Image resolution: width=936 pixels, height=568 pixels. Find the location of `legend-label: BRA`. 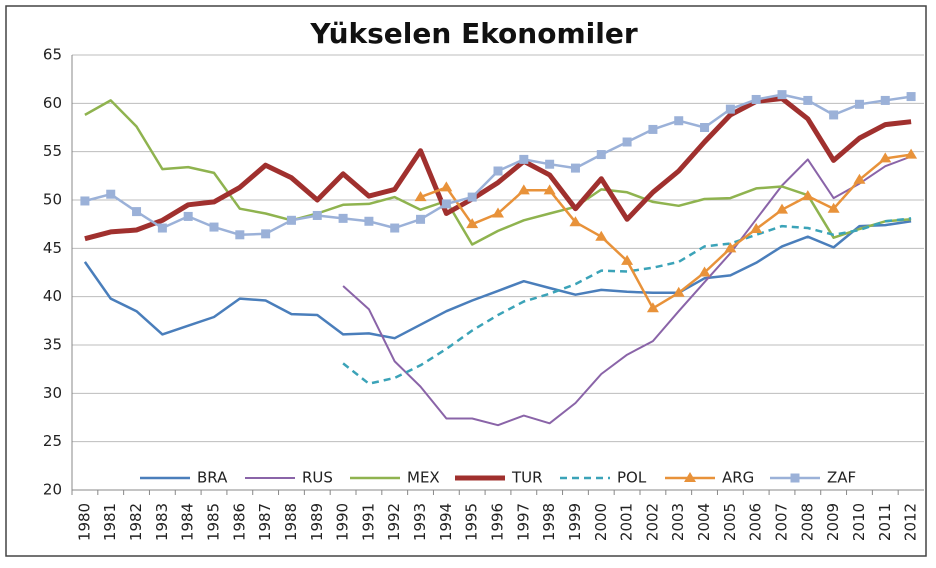

legend-label: BRA is located at coordinates (212, 478).